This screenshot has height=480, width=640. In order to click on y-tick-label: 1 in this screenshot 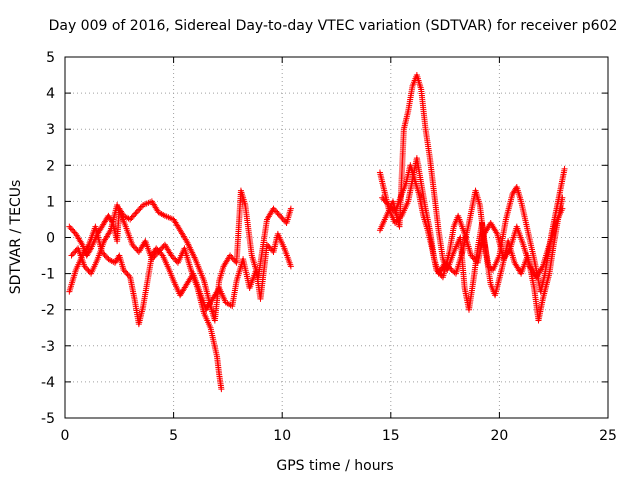, I will do `click(50, 202)`.